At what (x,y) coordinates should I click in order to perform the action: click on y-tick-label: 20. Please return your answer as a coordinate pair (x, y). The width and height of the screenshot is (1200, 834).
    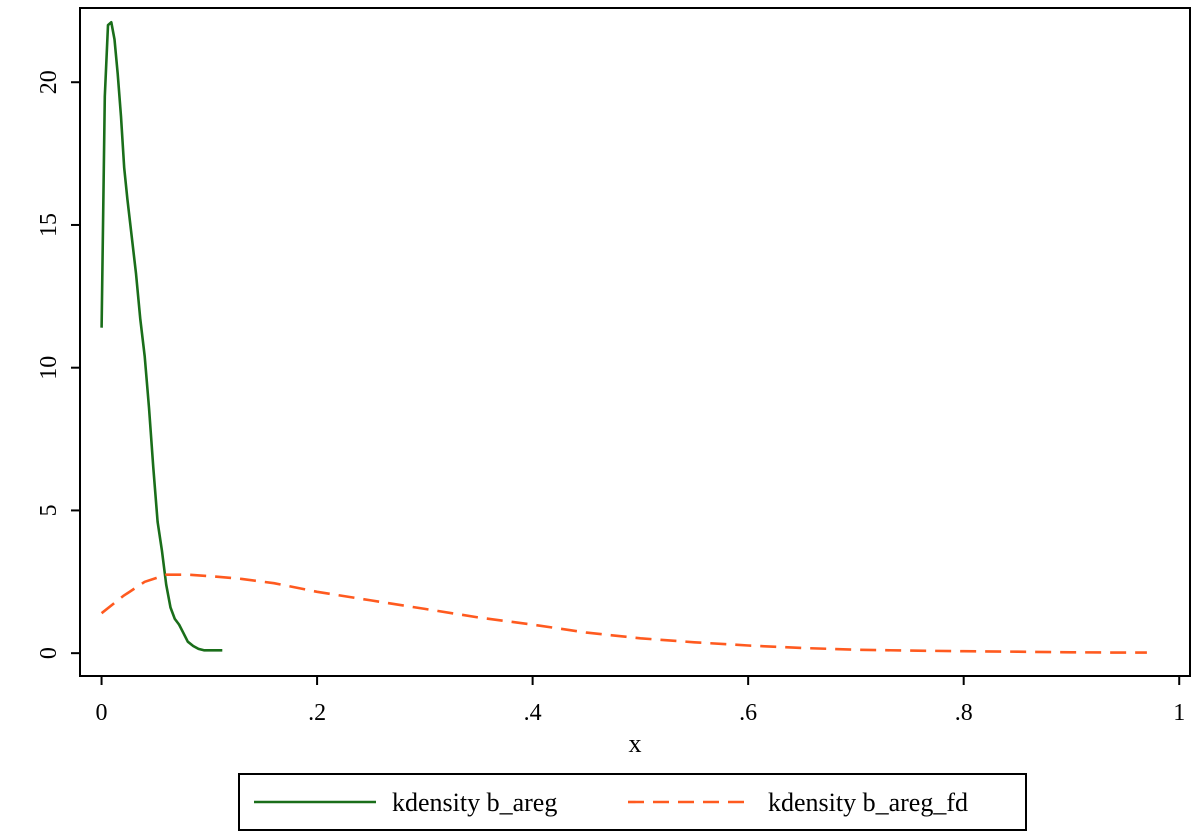
    Looking at the image, I should click on (49, 82).